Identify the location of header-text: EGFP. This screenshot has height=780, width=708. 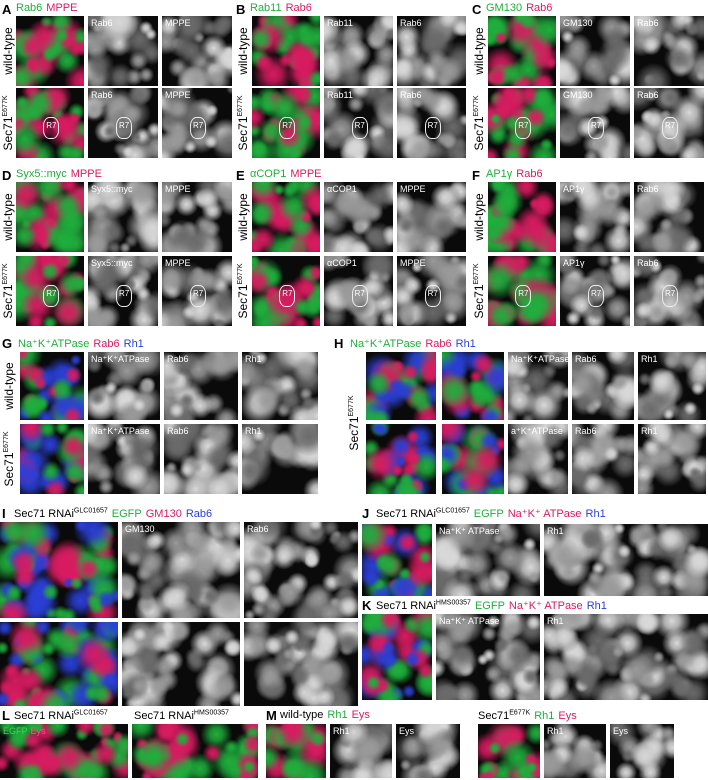
(127, 514).